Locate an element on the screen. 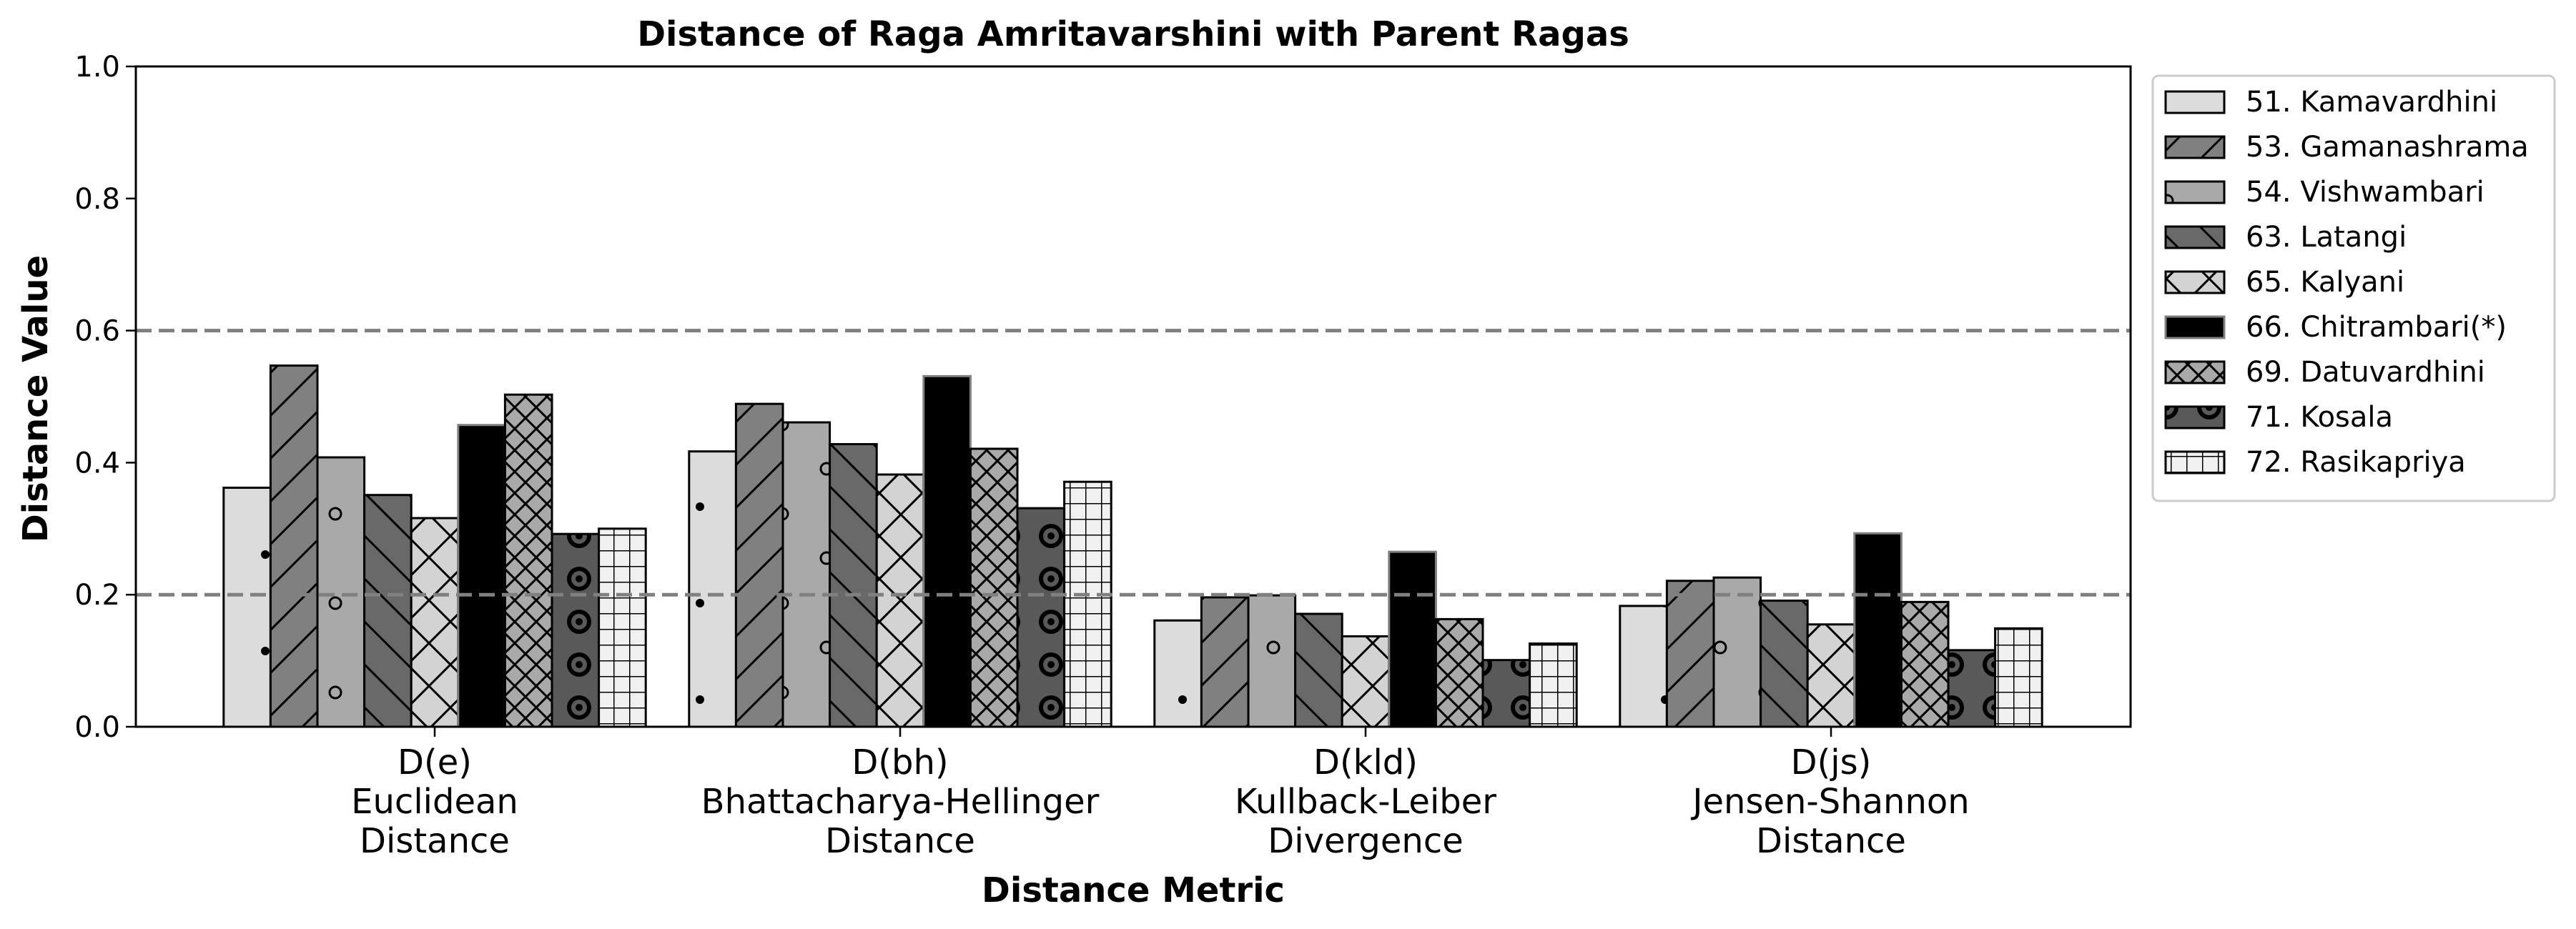  x-tick-label: D(js) is located at coordinates (1831, 763).